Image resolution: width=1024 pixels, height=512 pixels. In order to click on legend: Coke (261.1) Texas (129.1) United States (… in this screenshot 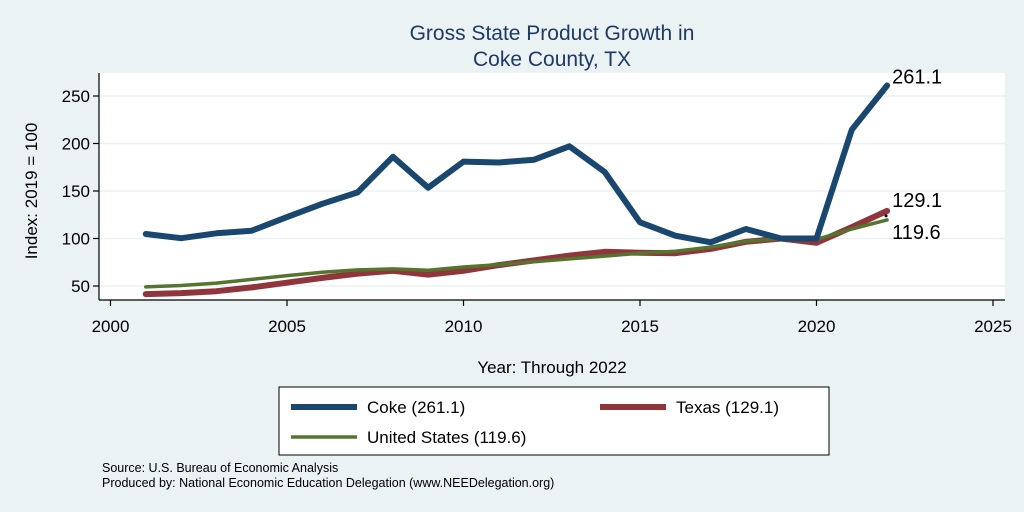, I will do `click(535, 422)`.